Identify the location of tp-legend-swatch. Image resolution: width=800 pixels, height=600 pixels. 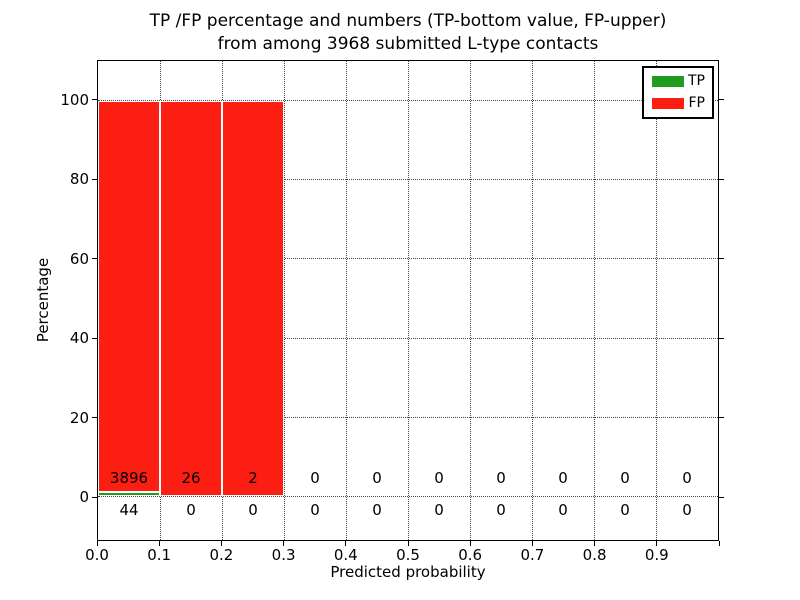
(668, 81).